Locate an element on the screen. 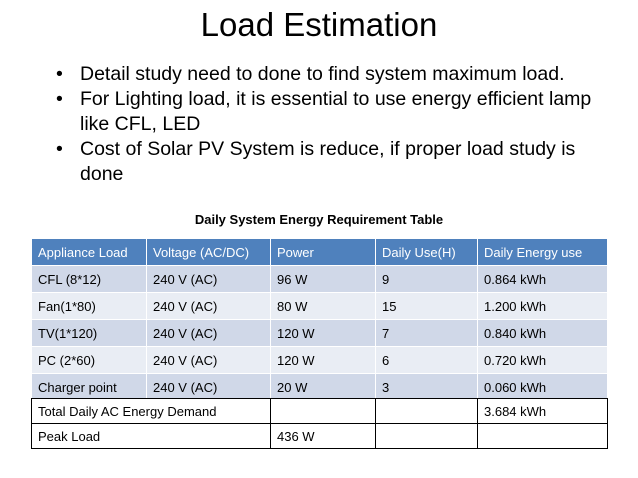  summary-row-peak: Peak Load 436 W is located at coordinates (319, 436).